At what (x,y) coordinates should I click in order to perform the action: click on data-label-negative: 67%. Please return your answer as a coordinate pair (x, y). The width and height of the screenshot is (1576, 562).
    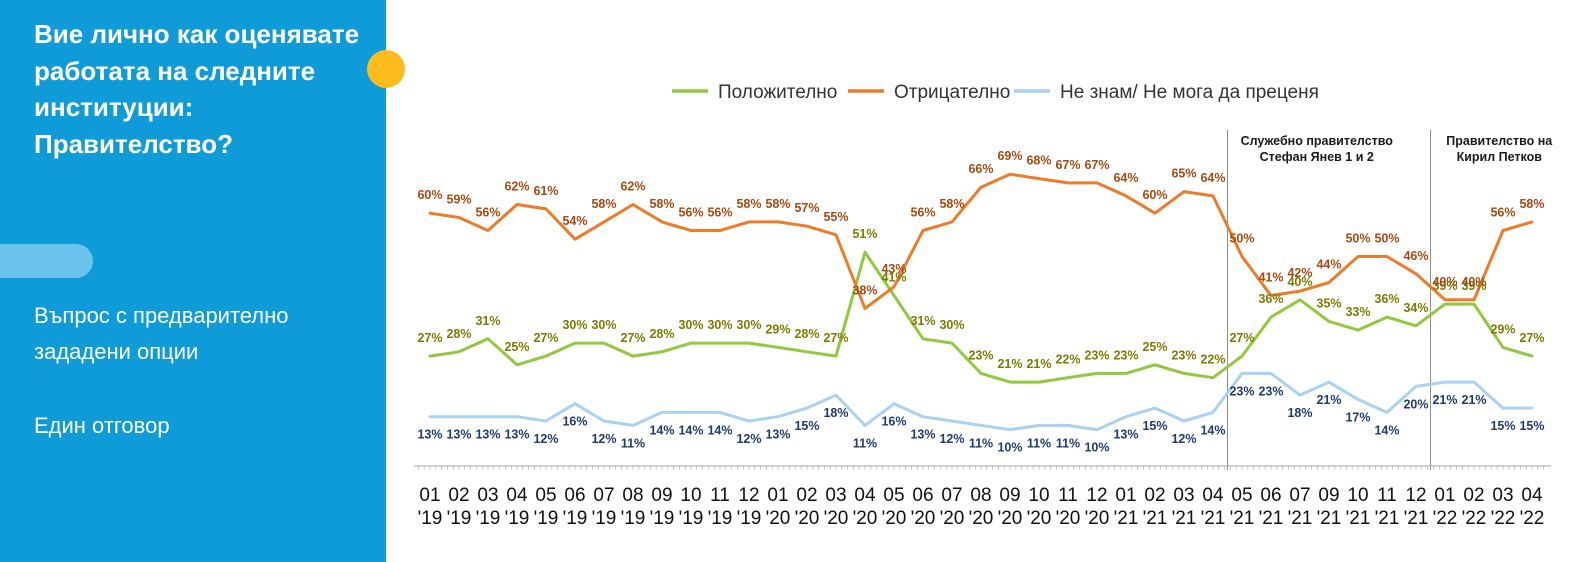
    Looking at the image, I should click on (1067, 165).